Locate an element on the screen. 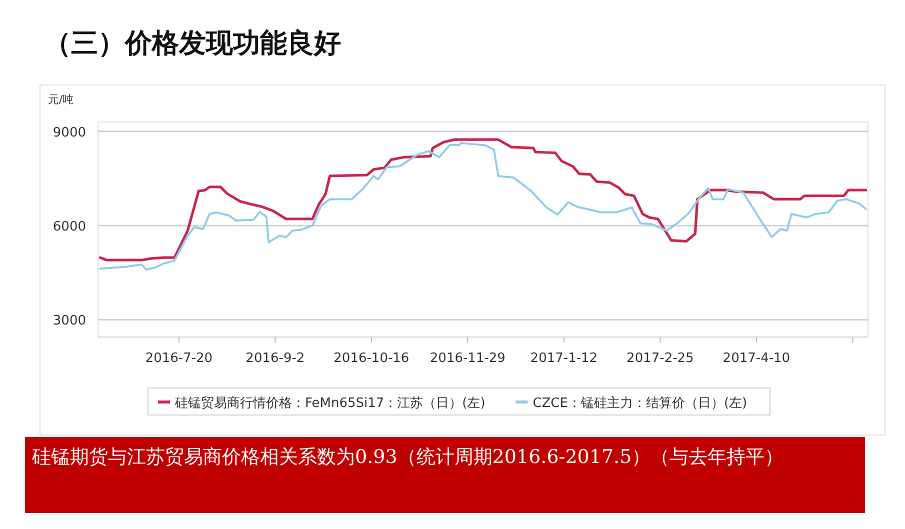 The height and width of the screenshot is (529, 905). legend-label: 硅锰贸易商行情价格：FeMn65Si17：江苏（日）(左) is located at coordinates (330, 403).